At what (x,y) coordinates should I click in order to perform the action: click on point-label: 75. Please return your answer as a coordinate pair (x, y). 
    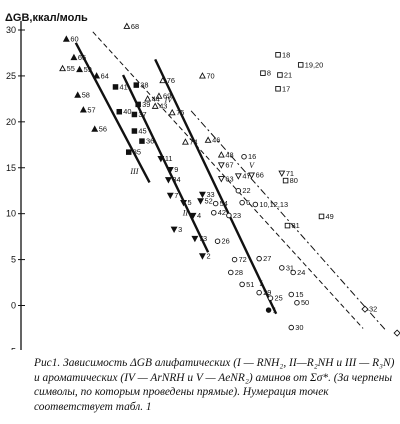
    Looking at the image, I should click on (180, 112).